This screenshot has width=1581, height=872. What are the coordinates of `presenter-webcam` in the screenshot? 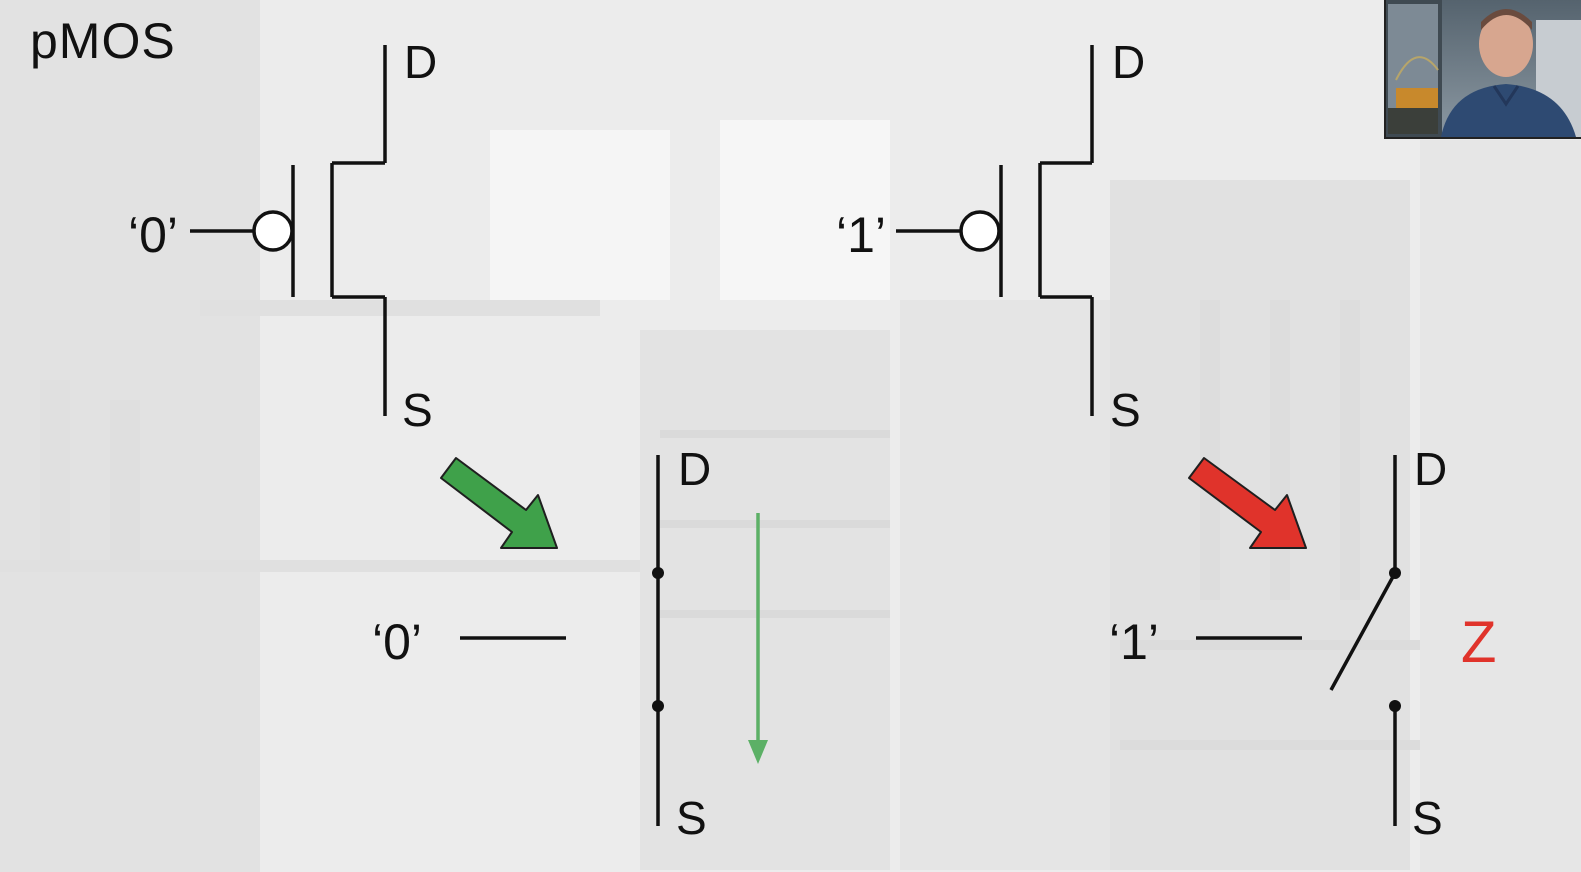 It's located at (1482, 69).